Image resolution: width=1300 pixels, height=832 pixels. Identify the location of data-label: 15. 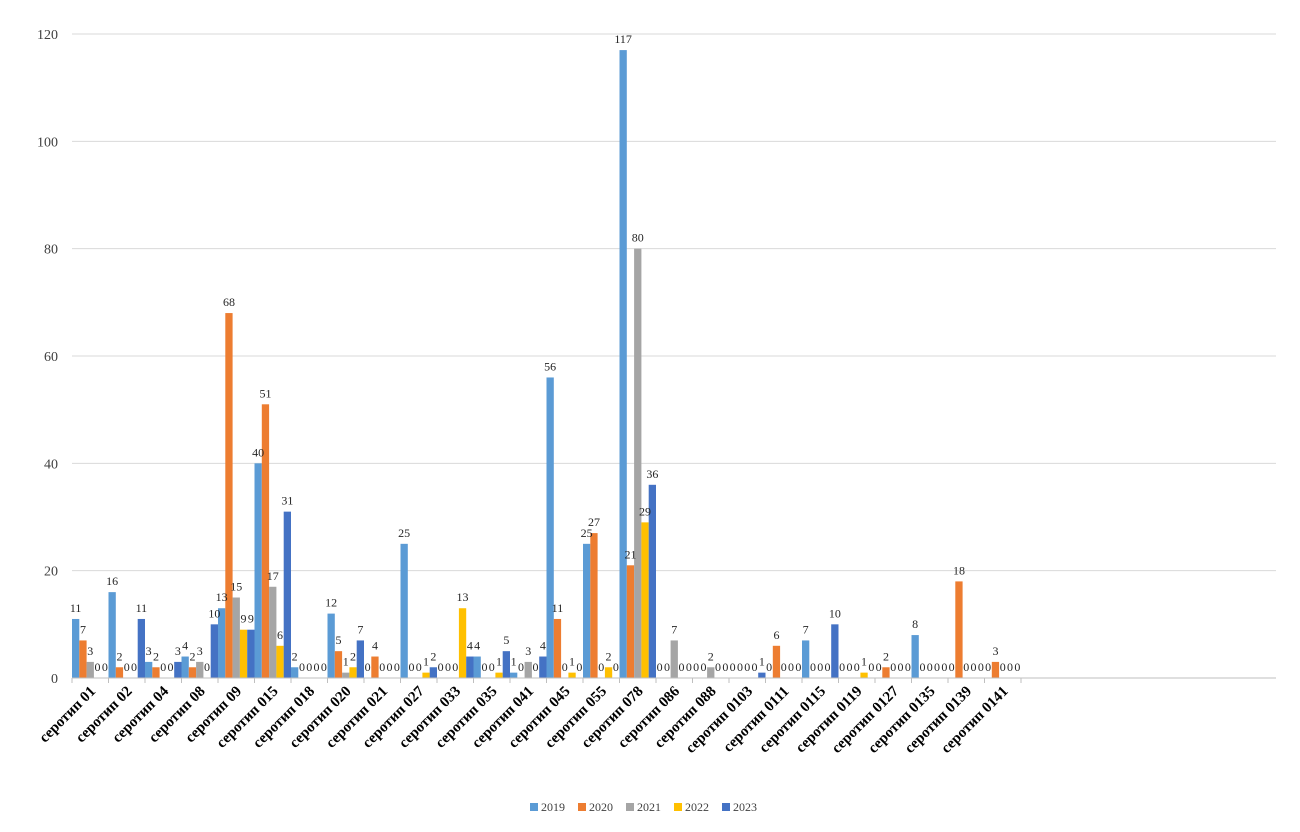
(236, 587).